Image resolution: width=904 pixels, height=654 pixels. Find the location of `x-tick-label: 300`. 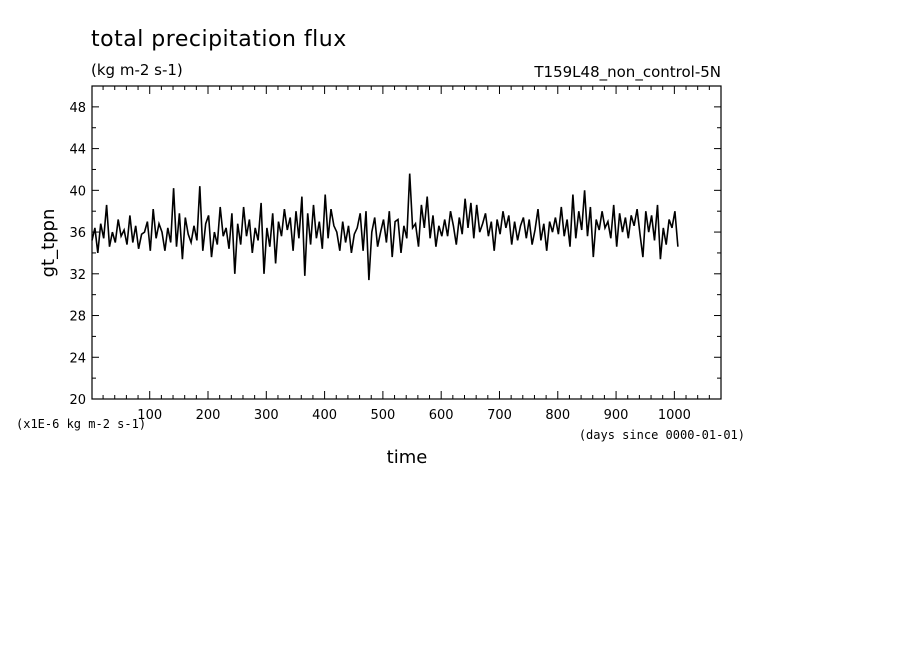

x-tick-label: 300 is located at coordinates (266, 415).